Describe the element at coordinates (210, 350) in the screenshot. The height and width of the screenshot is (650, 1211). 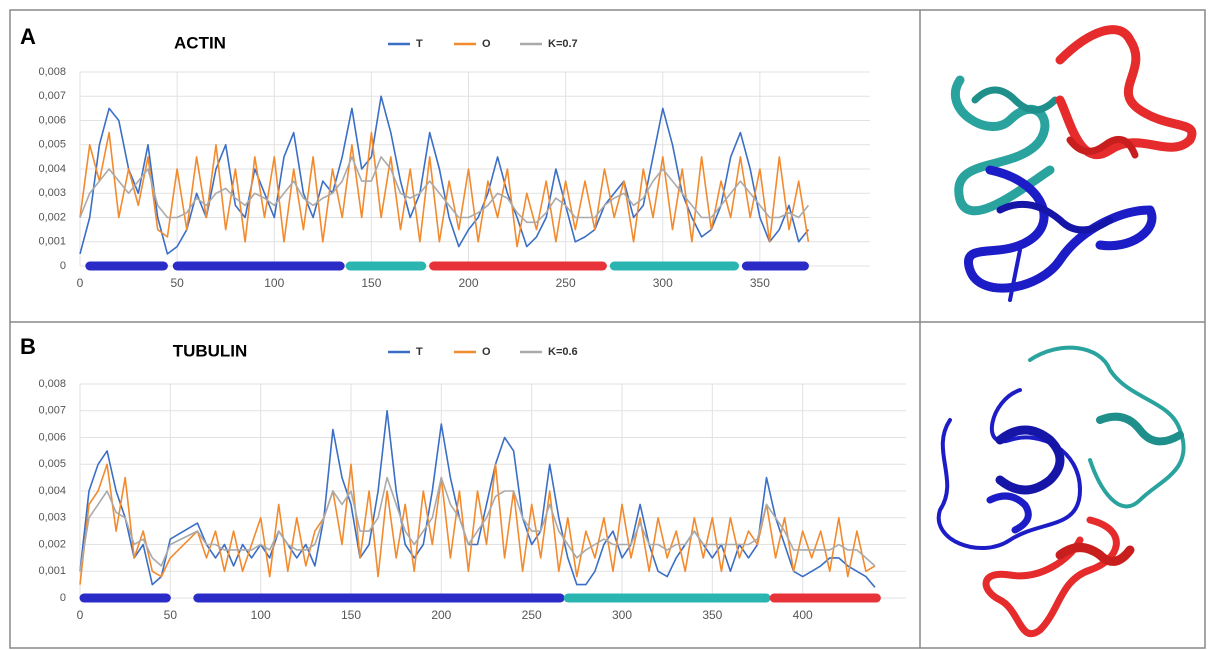
I see `chart-title: TUBULIN` at that location.